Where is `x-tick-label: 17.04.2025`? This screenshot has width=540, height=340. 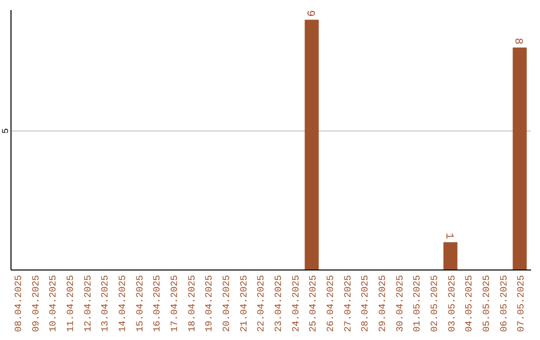
x-tick-label: 17.04.2025 is located at coordinates (174, 303).